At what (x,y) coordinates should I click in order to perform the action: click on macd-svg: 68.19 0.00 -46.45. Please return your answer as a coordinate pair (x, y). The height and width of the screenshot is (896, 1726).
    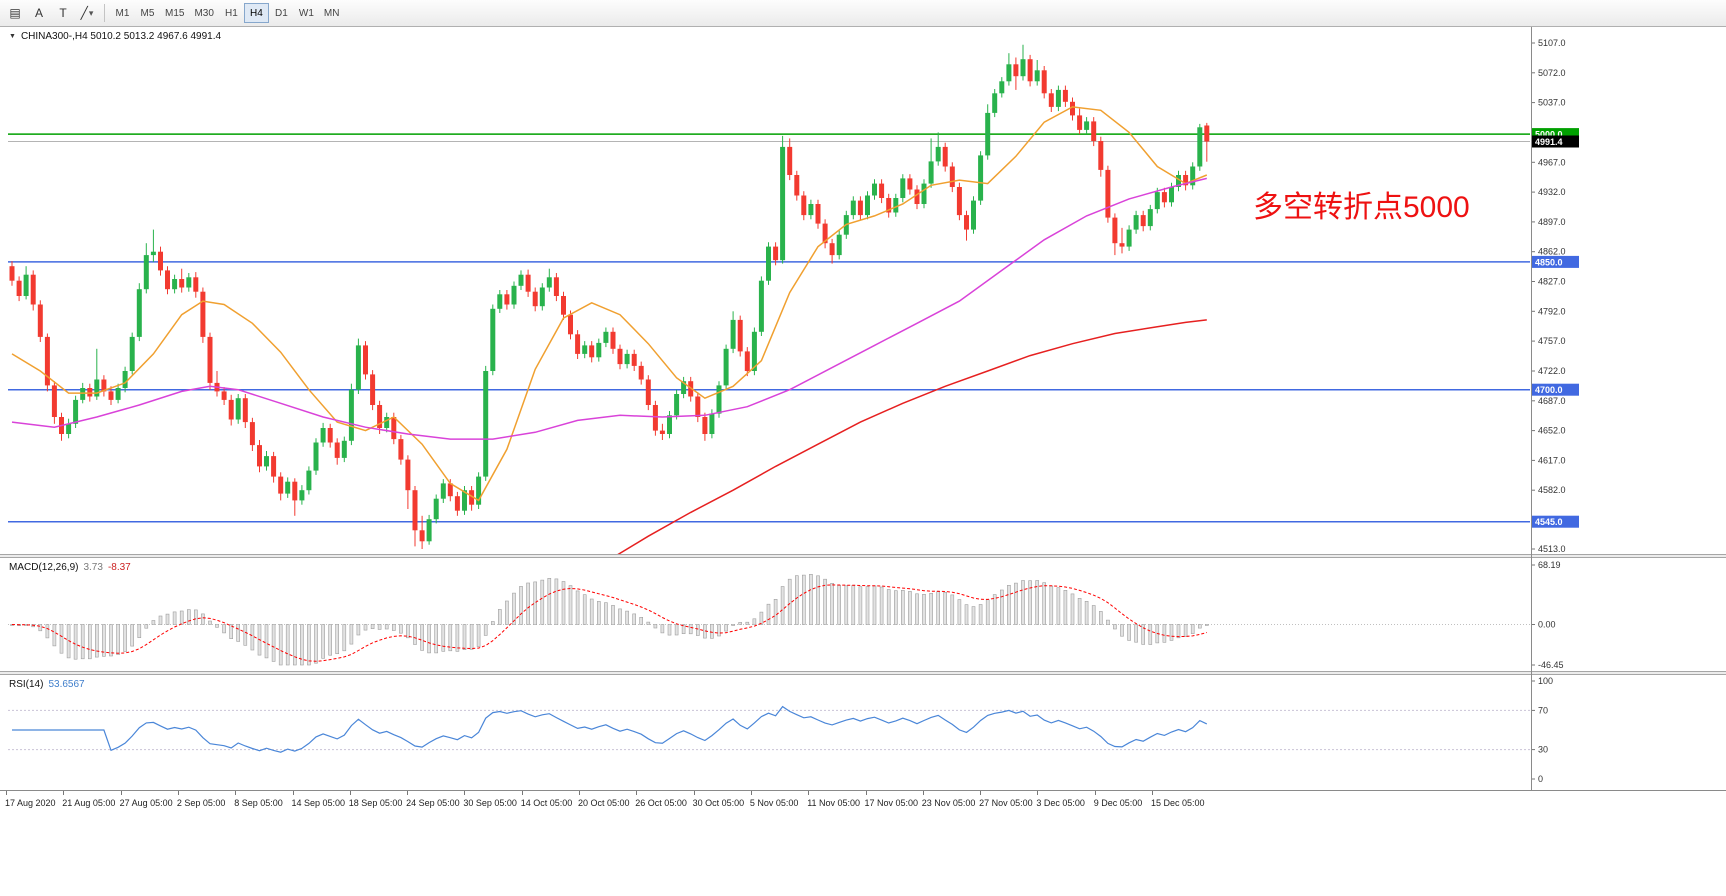
    Looking at the image, I should click on (863, 614).